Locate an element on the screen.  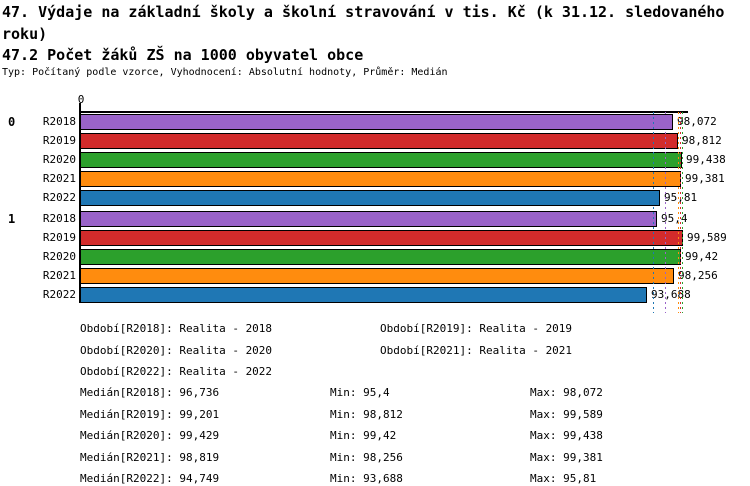
stat-min: Min: 98,812 is located at coordinates (366, 414).